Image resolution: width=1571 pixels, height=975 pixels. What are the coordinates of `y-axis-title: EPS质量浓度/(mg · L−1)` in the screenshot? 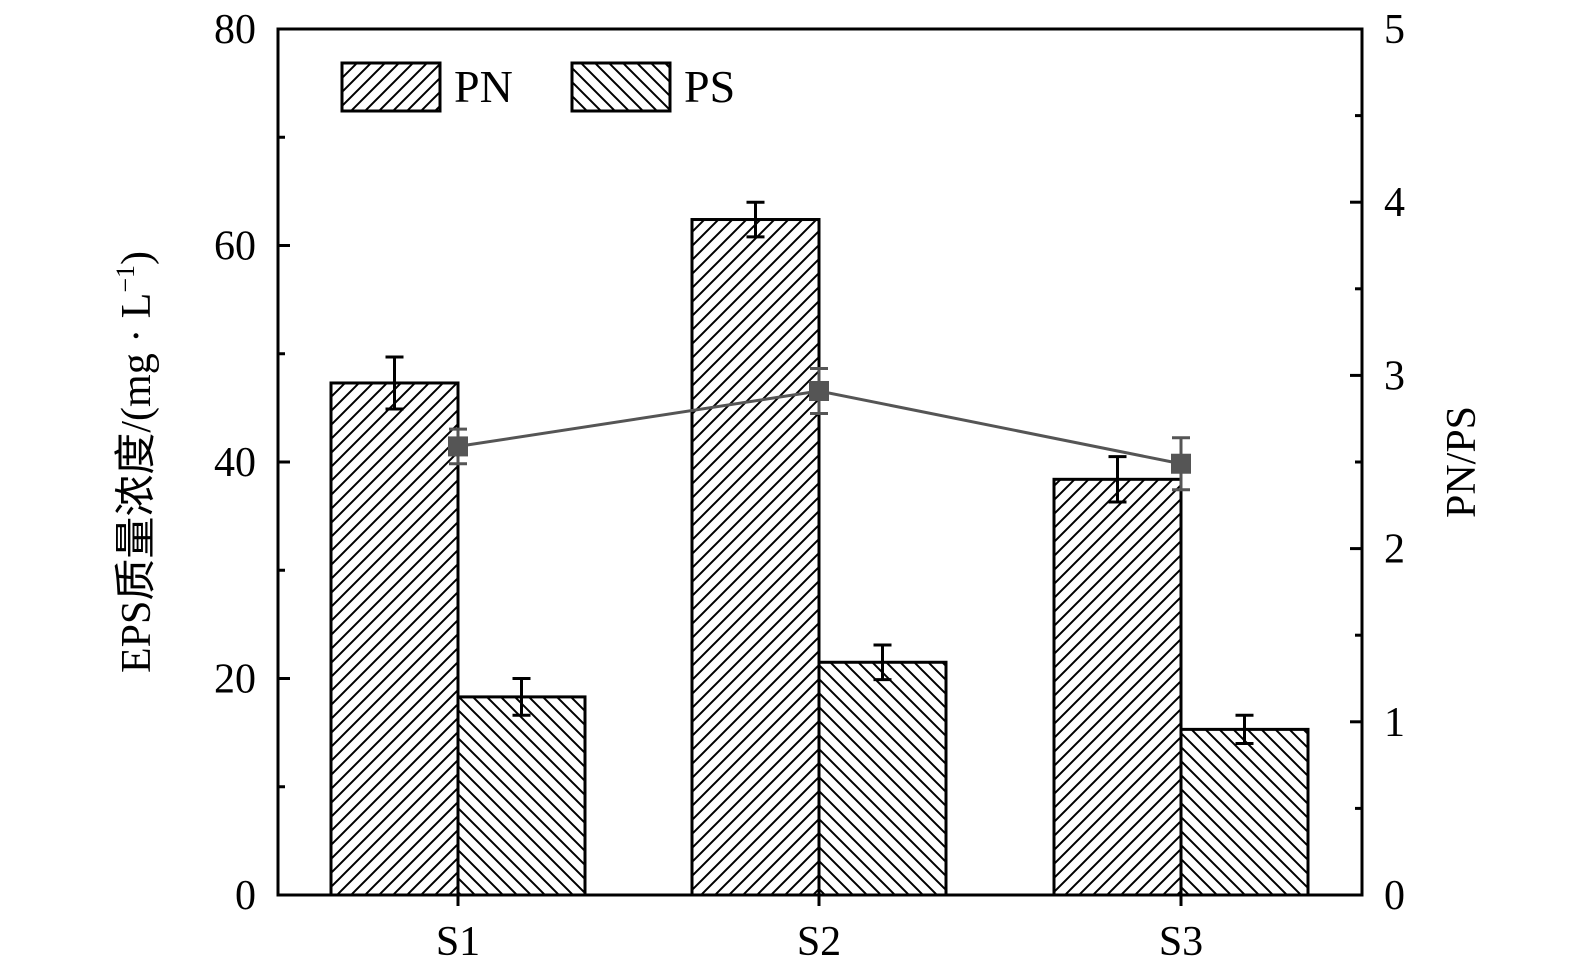 It's located at (135, 462).